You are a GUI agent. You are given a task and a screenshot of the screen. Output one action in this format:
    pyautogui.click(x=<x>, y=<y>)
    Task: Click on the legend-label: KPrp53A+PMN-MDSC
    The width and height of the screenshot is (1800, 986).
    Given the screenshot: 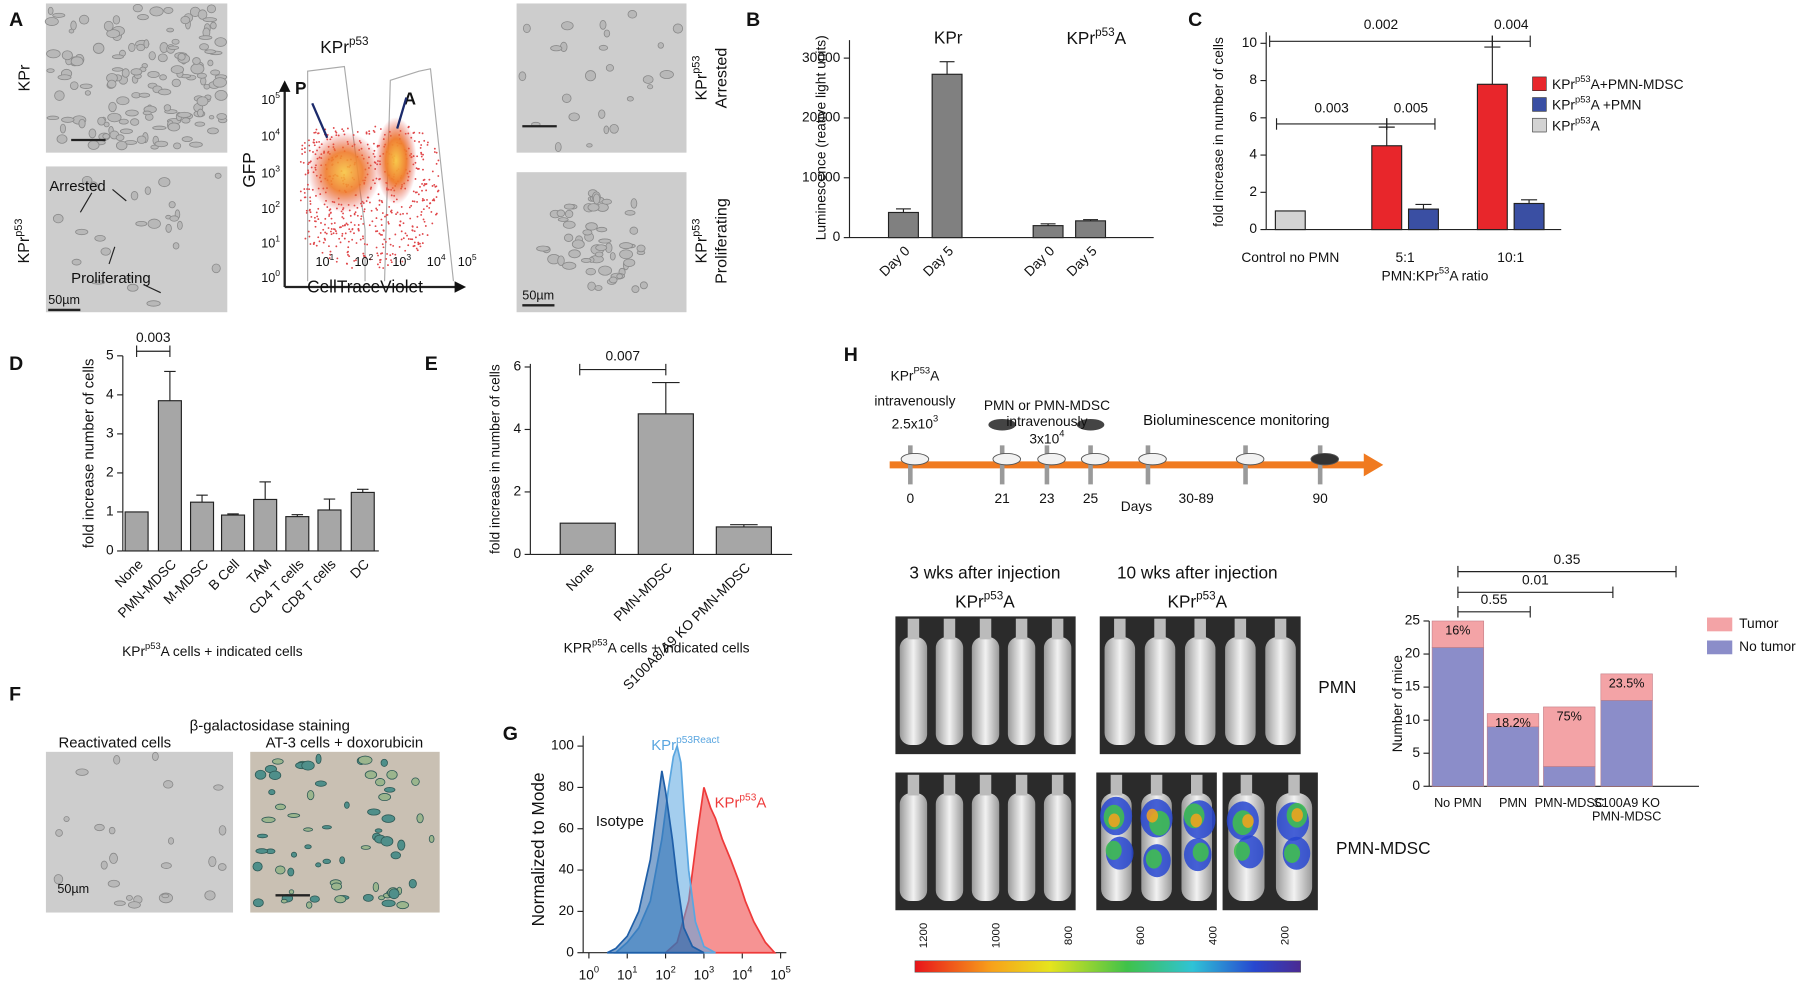 What is the action you would take?
    pyautogui.click(x=1618, y=82)
    